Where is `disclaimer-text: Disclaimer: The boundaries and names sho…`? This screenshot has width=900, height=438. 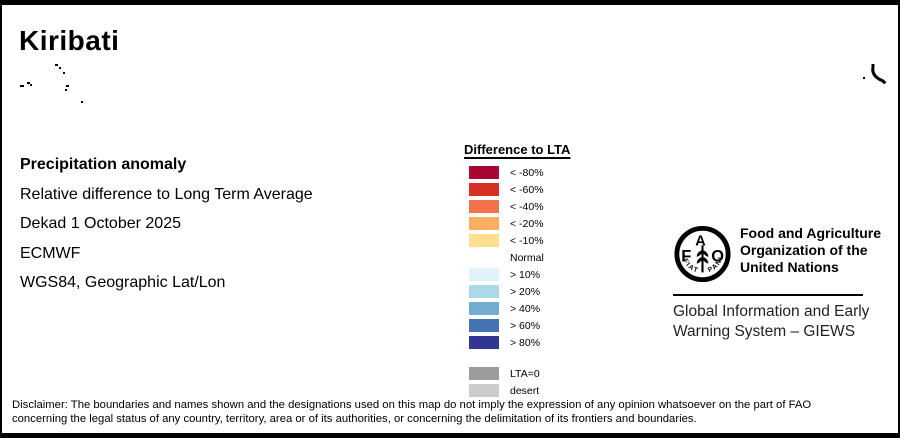
disclaimer-text: Disclaimer: The boundaries and names sho… is located at coordinates (411, 412).